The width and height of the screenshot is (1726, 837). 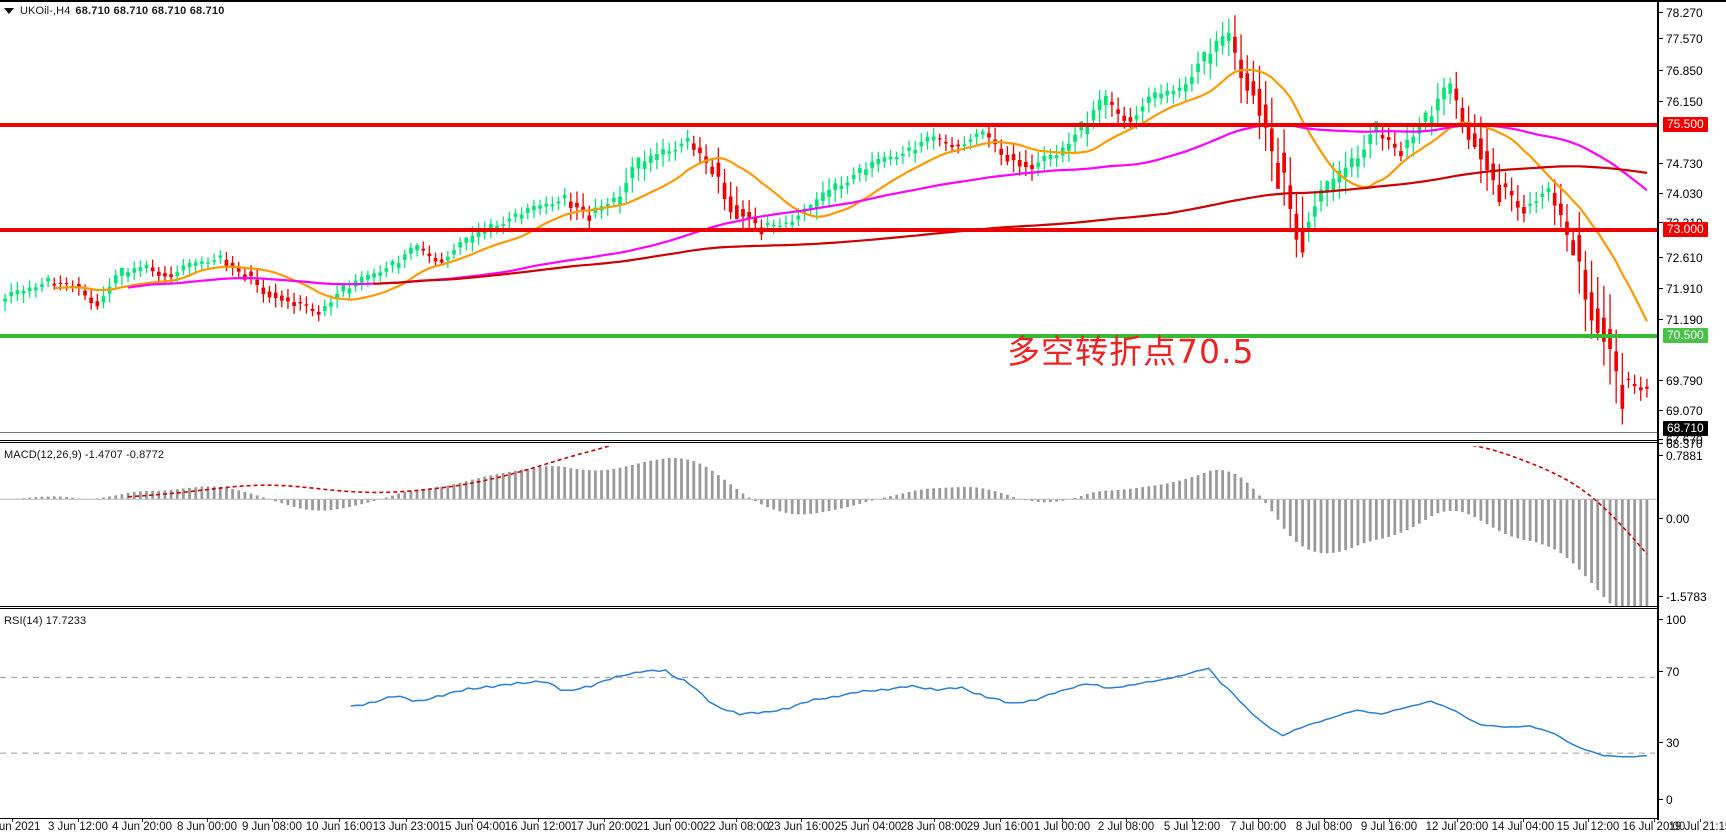 I want to click on ohlc-readout: 68.710 68.710 68.710 68.710, so click(x=150, y=11).